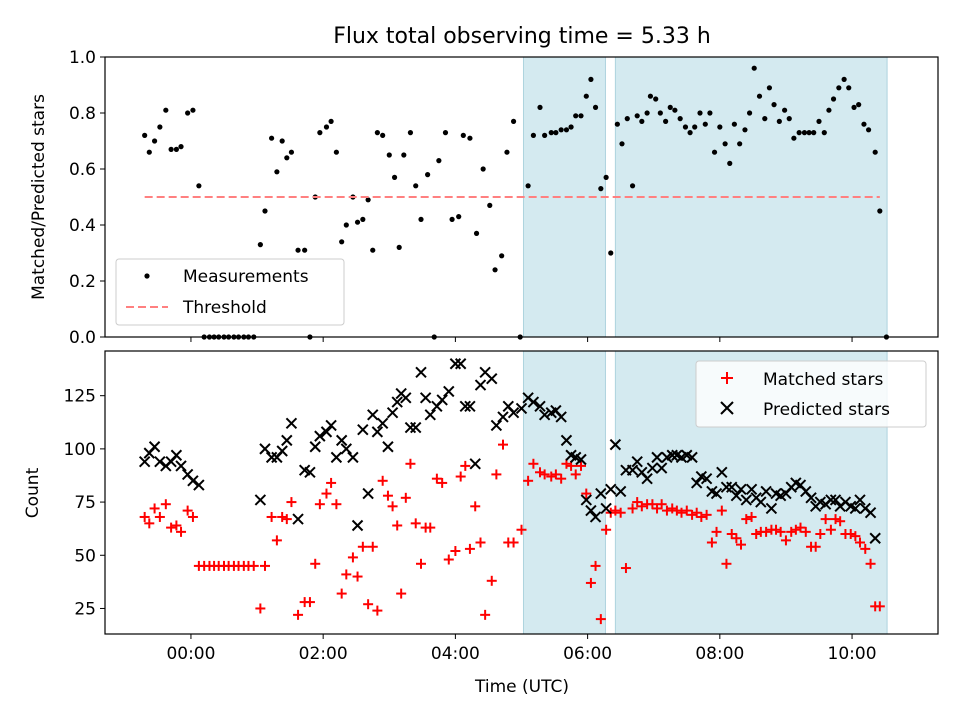 The image size is (960, 720). Describe the element at coordinates (82, 282) in the screenshot. I see `y-tick-label: 0.2` at that location.